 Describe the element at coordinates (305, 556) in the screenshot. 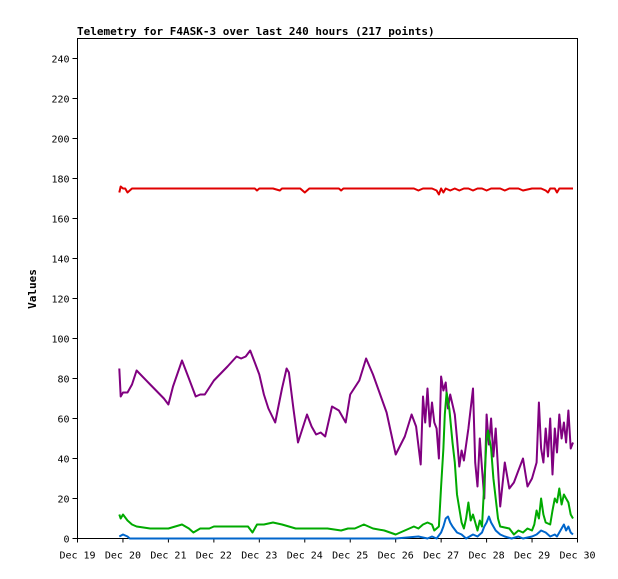

I see `x-tick-label: Dec 24` at that location.